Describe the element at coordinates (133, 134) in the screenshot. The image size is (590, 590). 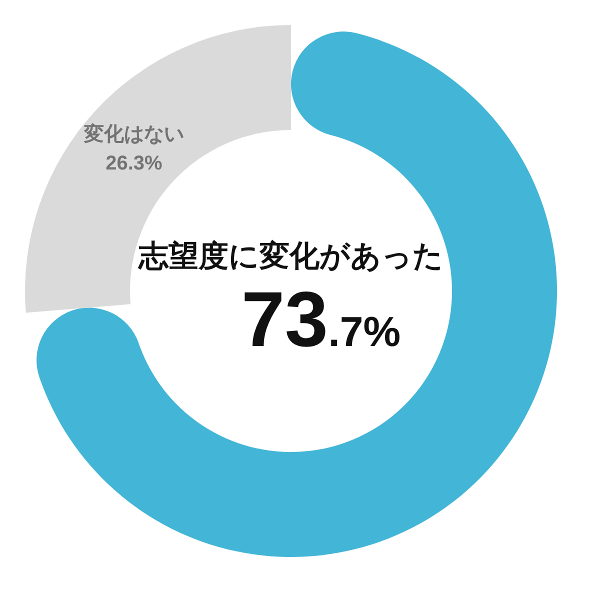
I see `slice-label: 変化はない` at that location.